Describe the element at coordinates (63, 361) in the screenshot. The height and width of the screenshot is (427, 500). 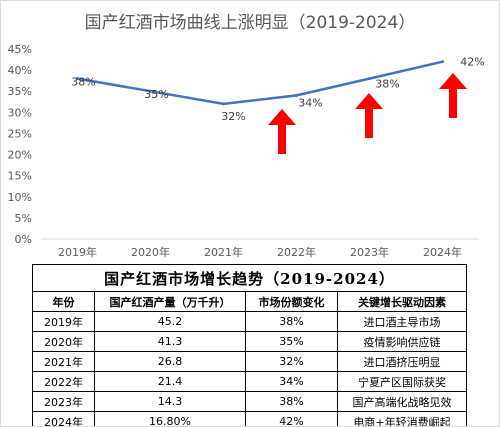
I see `table-cell: 2021年` at that location.